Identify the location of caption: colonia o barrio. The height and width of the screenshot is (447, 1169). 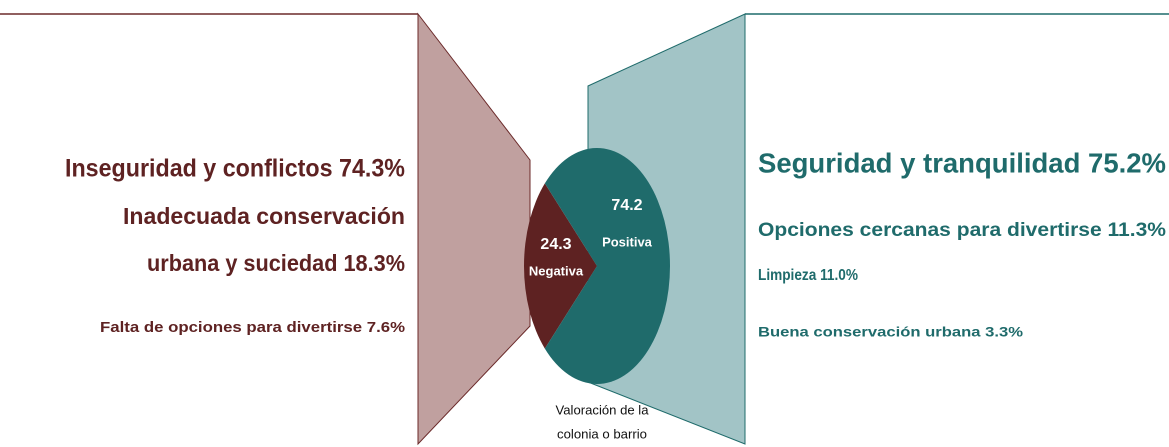
(602, 433).